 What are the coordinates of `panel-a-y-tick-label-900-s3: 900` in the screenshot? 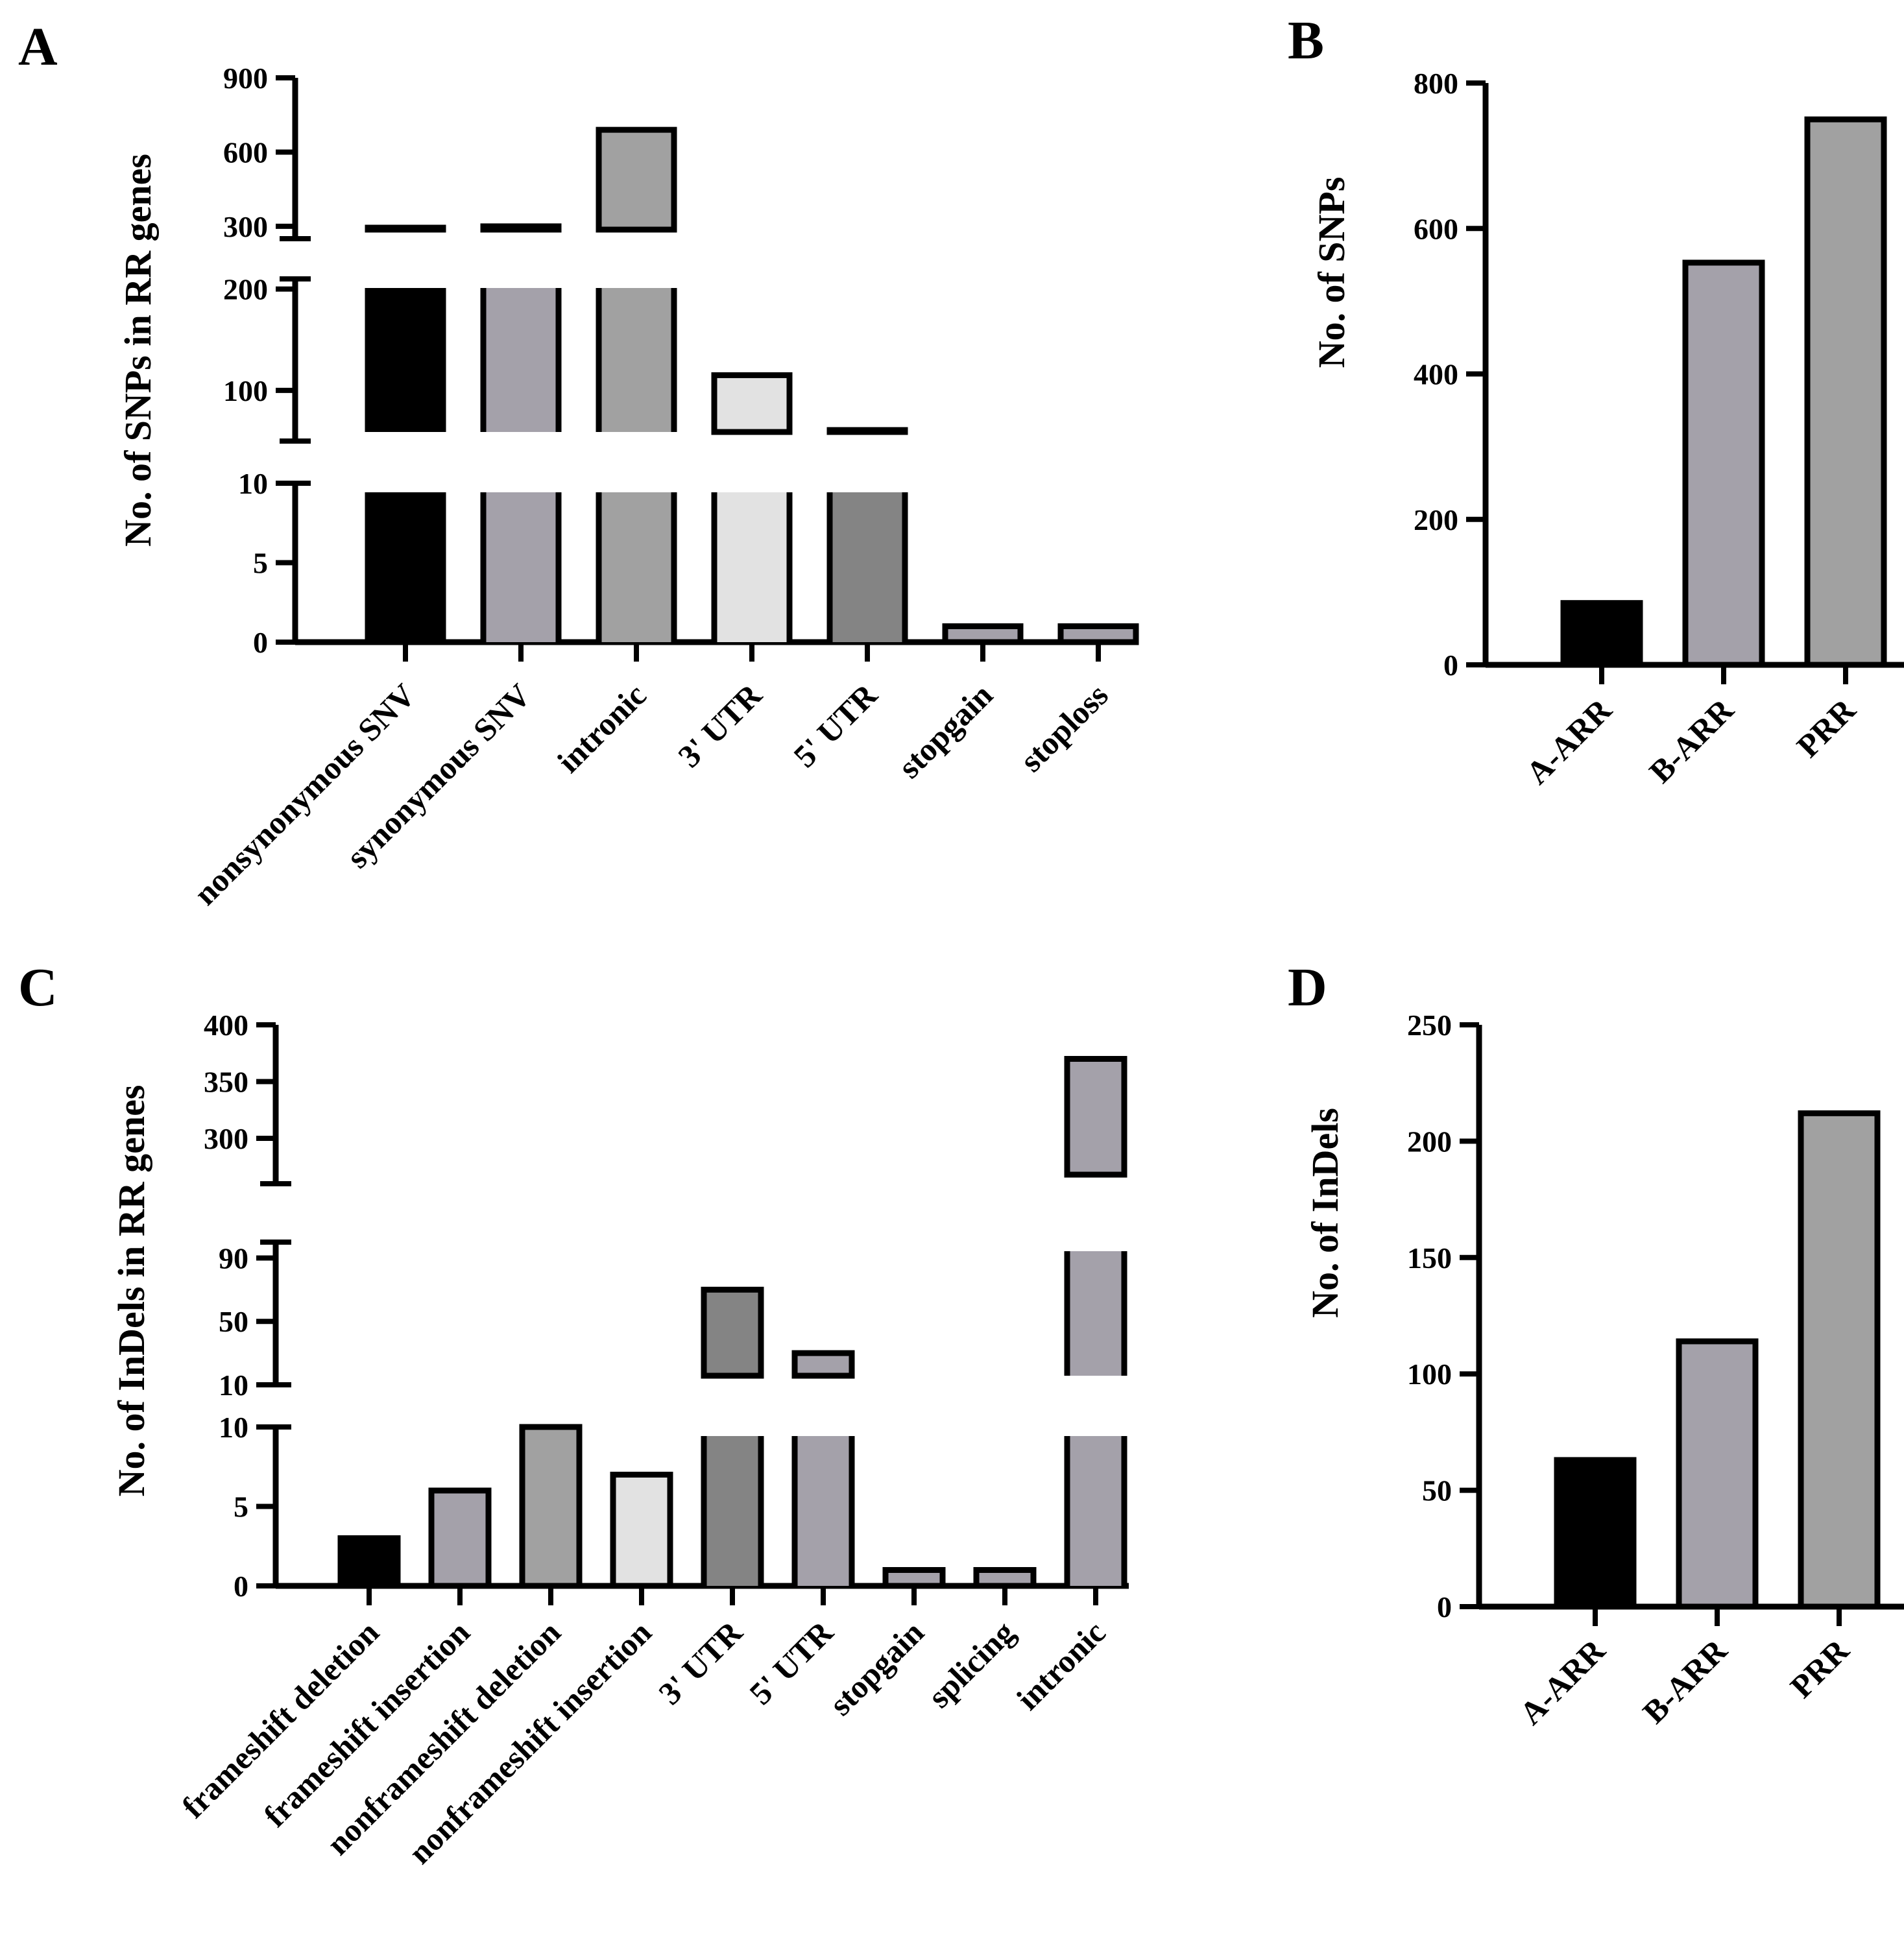 It's located at (246, 78).